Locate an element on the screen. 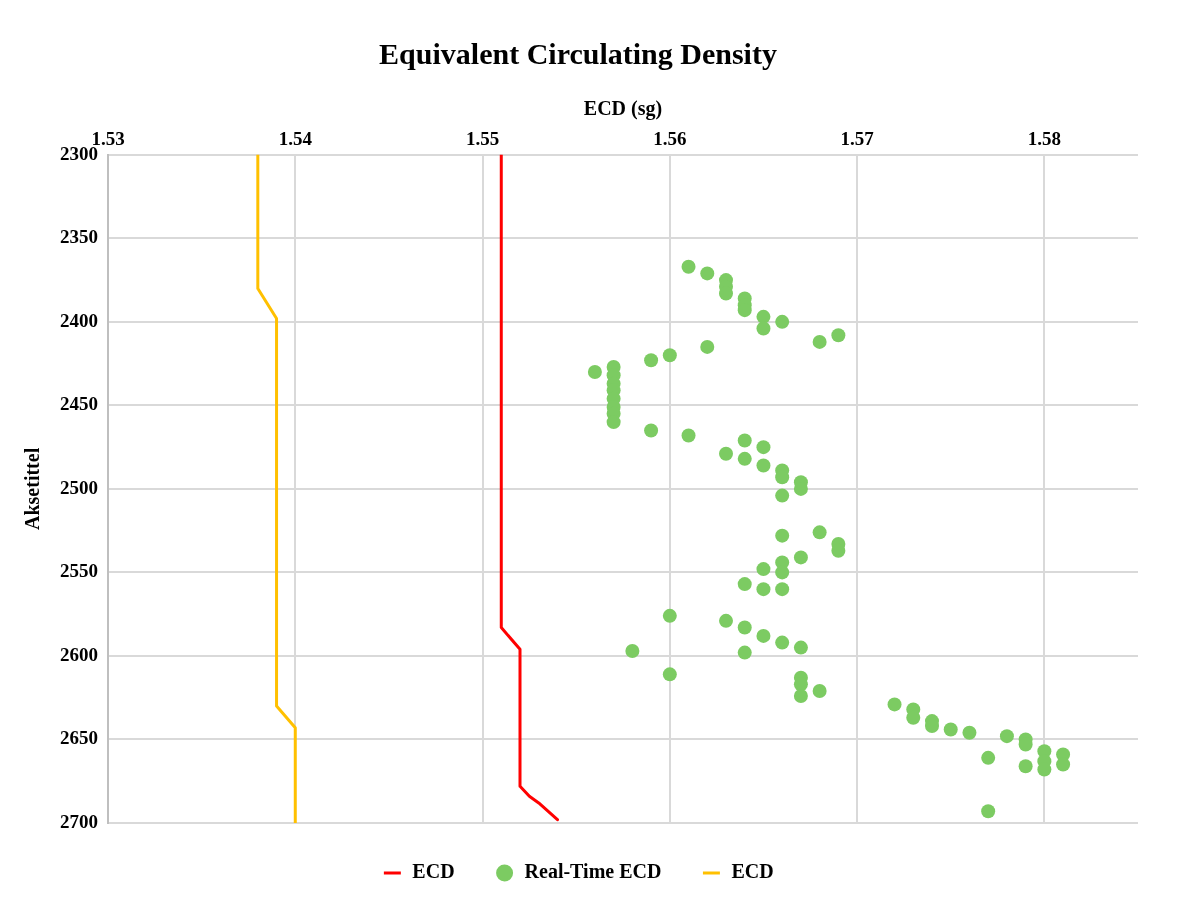 This screenshot has height=912, width=1189. x-axis-title: ECD (sg) is located at coordinates (623, 109).